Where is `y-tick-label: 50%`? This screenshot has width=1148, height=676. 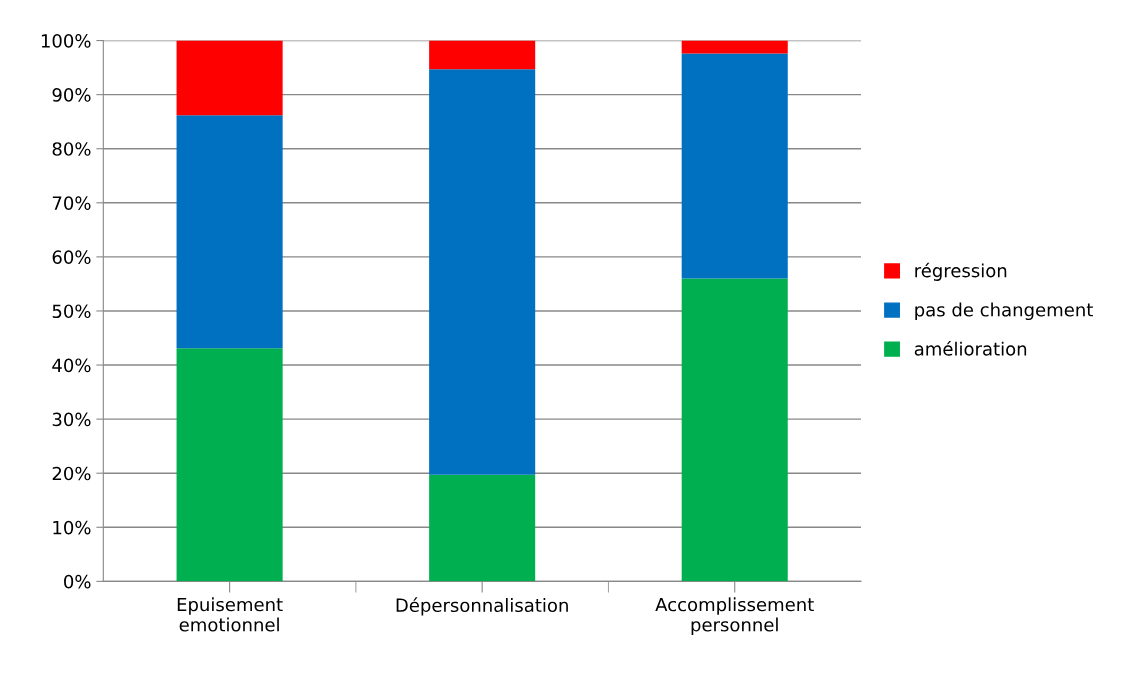 y-tick-label: 50% is located at coordinates (71, 311).